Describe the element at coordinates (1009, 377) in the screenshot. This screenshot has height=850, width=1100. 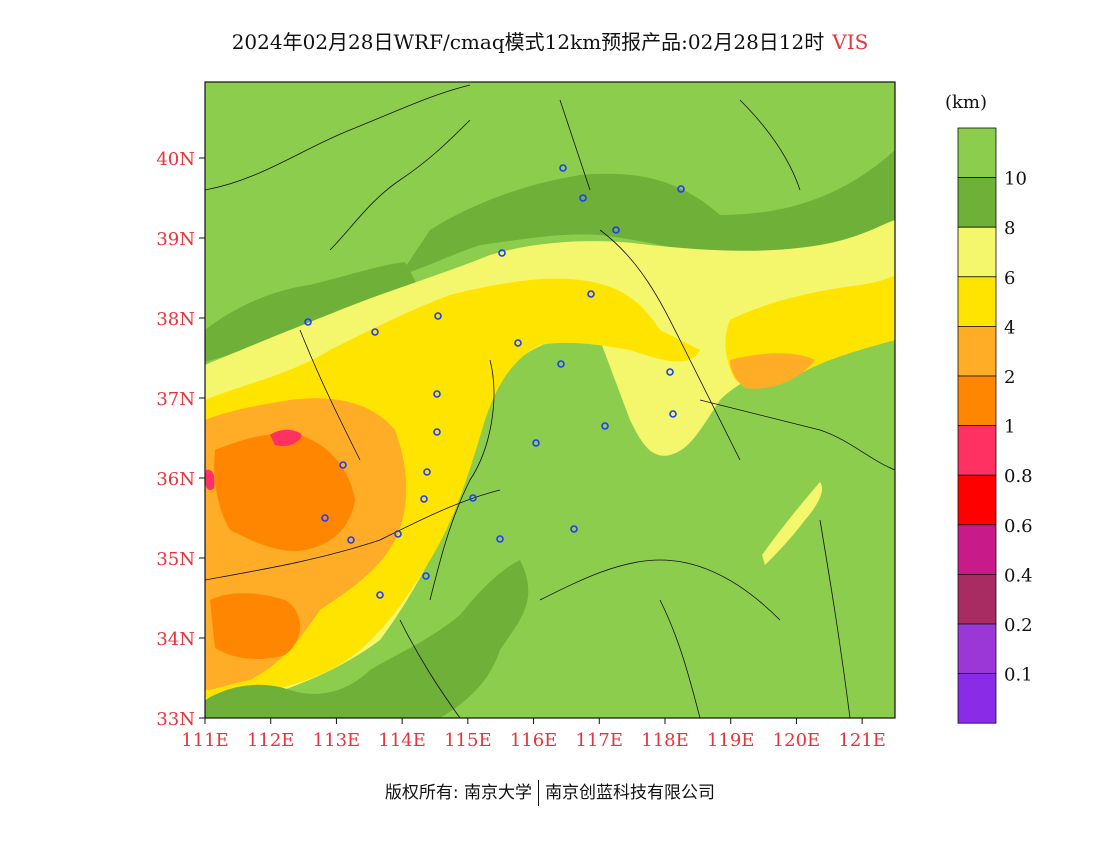
I see `legend-label: 2` at that location.